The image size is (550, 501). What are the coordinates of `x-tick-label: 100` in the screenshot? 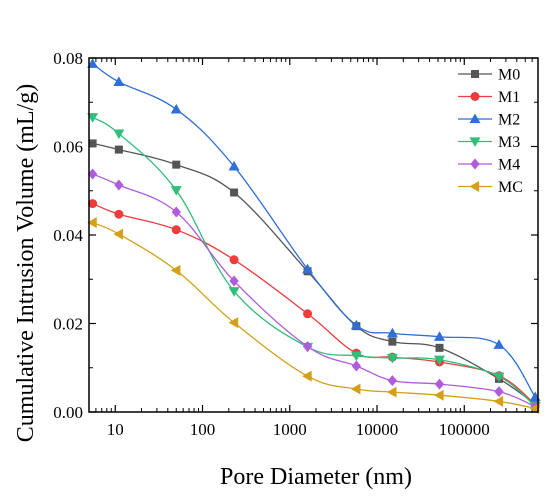 It's located at (203, 429).